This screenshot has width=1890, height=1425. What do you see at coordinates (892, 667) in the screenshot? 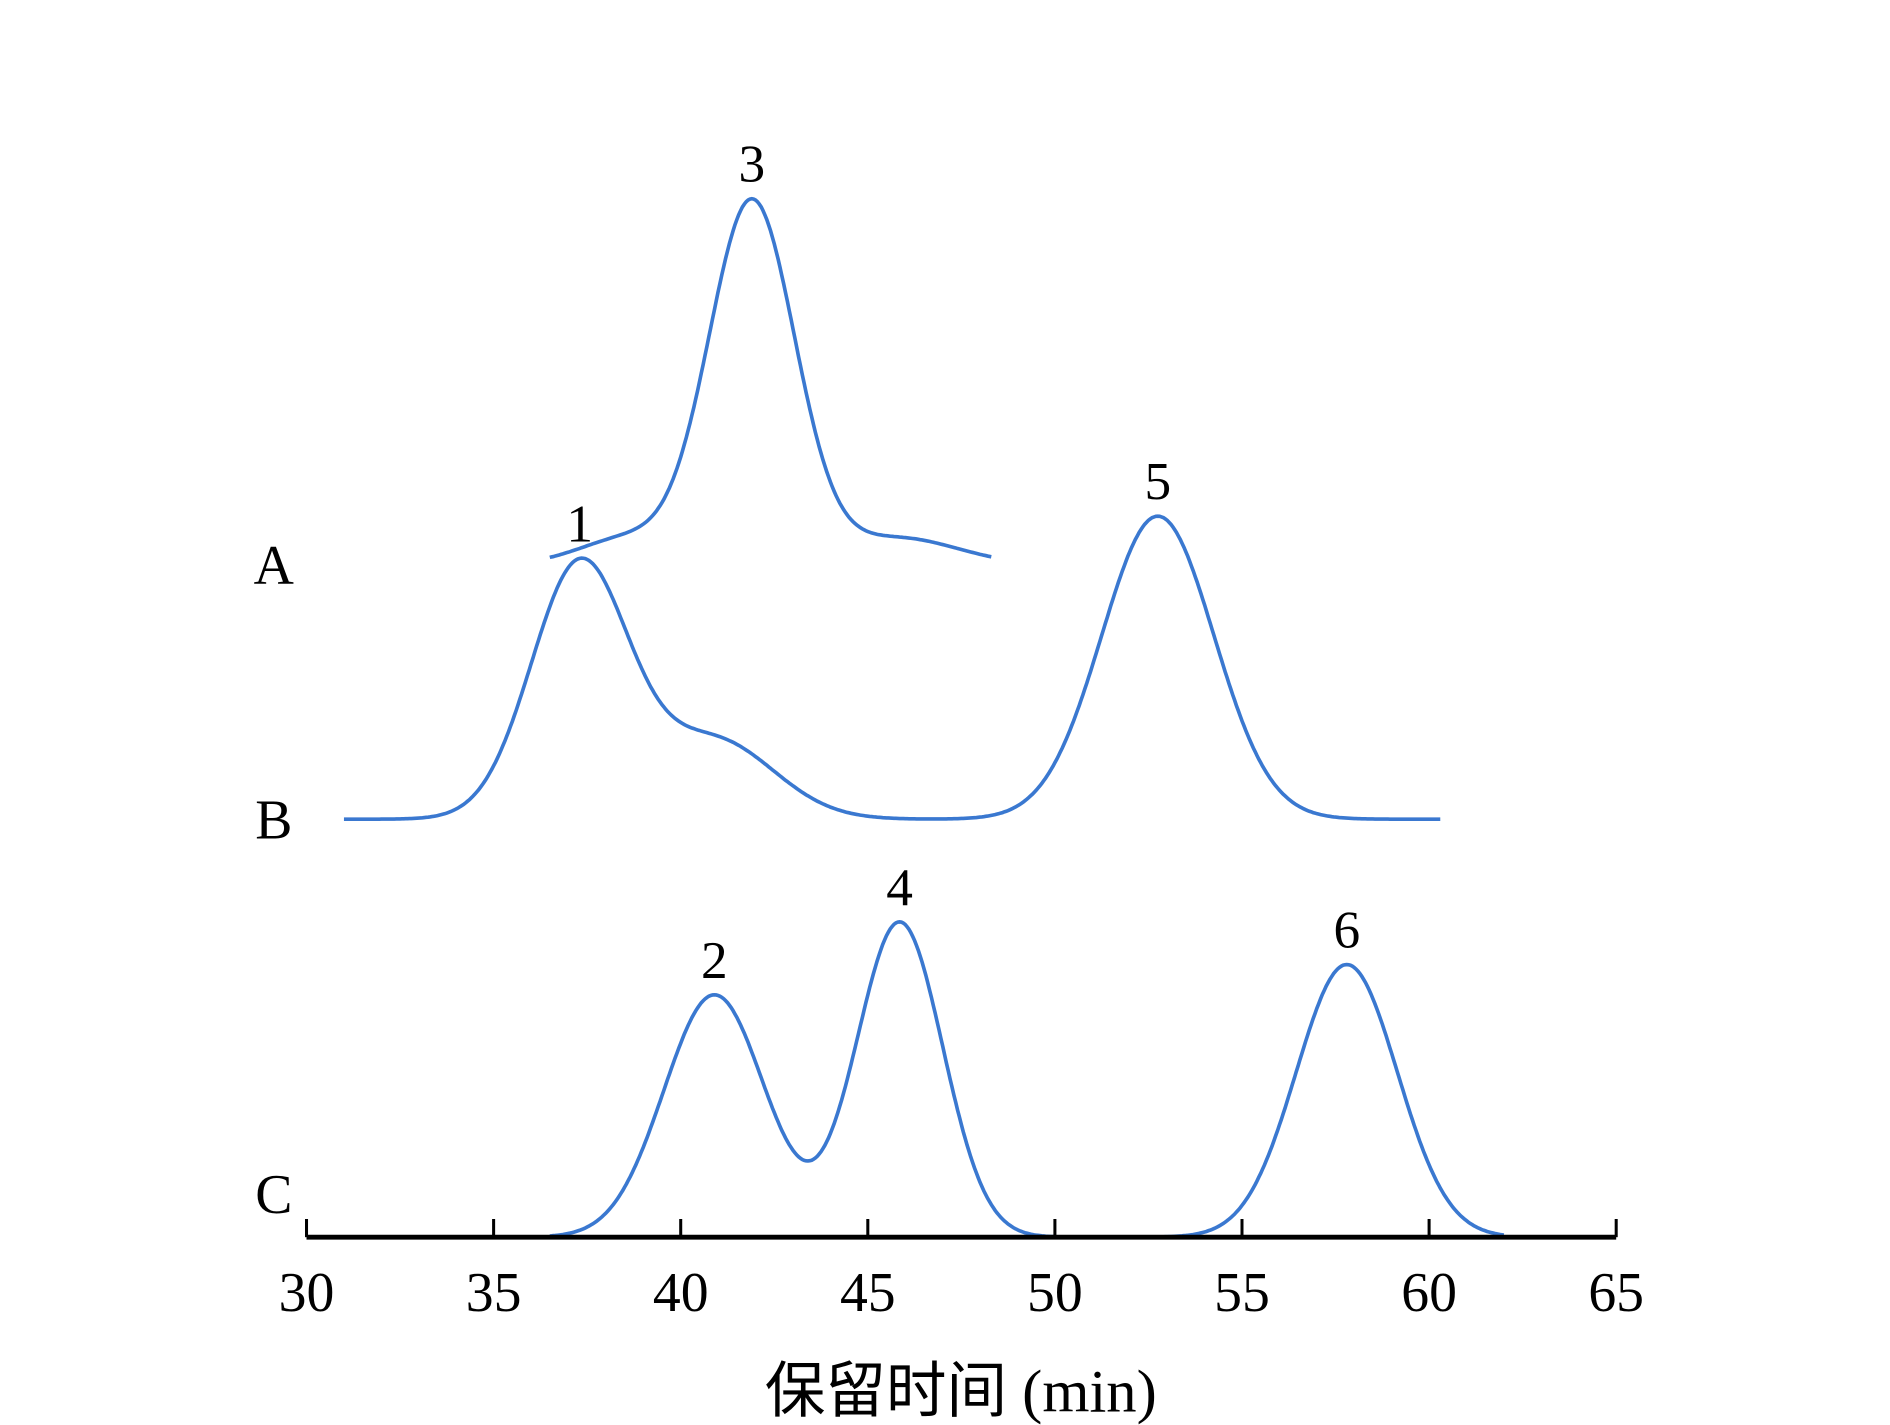
I see `trace-B` at bounding box center [892, 667].